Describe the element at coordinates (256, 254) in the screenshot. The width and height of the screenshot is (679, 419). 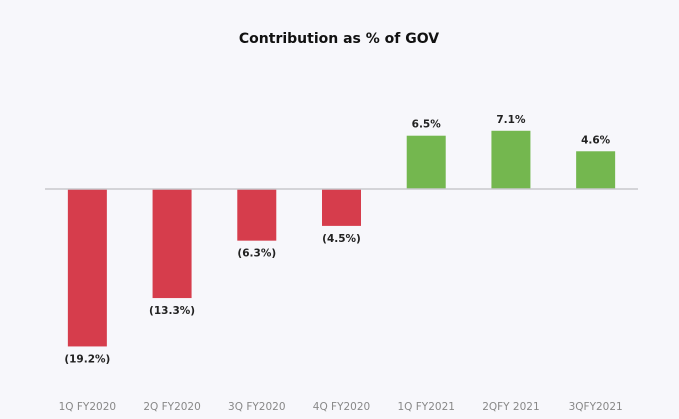
I see `data-label-2: (6.3%)` at that location.